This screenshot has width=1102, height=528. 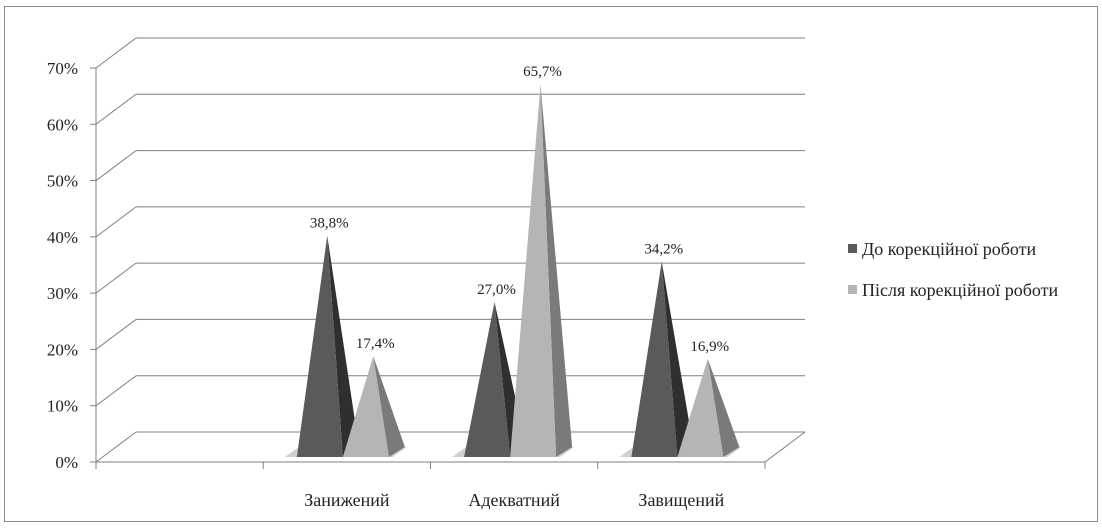 What do you see at coordinates (960, 290) in the screenshot?
I see `legend-label: Після корекційної роботи` at bounding box center [960, 290].